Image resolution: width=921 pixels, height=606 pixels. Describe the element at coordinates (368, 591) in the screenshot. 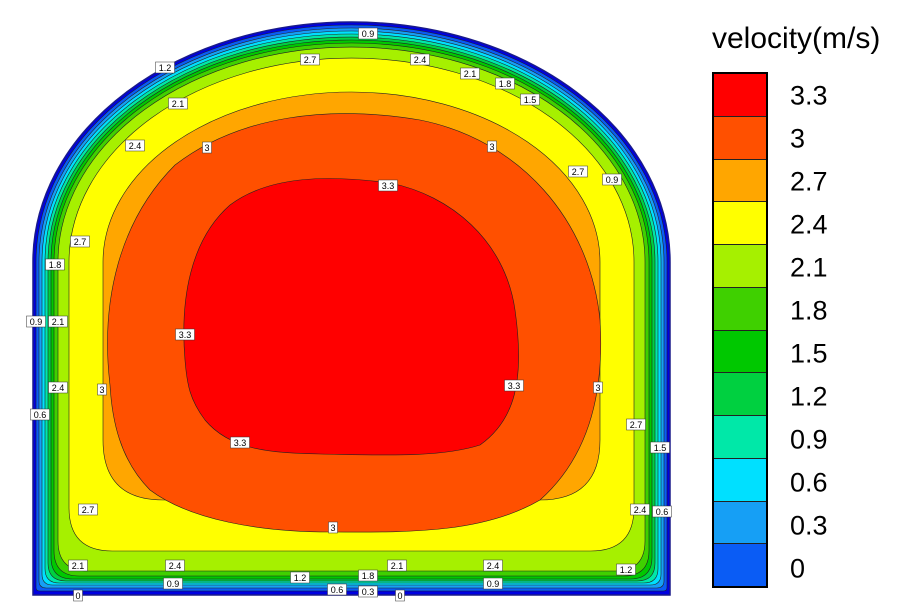

I see `contour-label: 0.3` at that location.